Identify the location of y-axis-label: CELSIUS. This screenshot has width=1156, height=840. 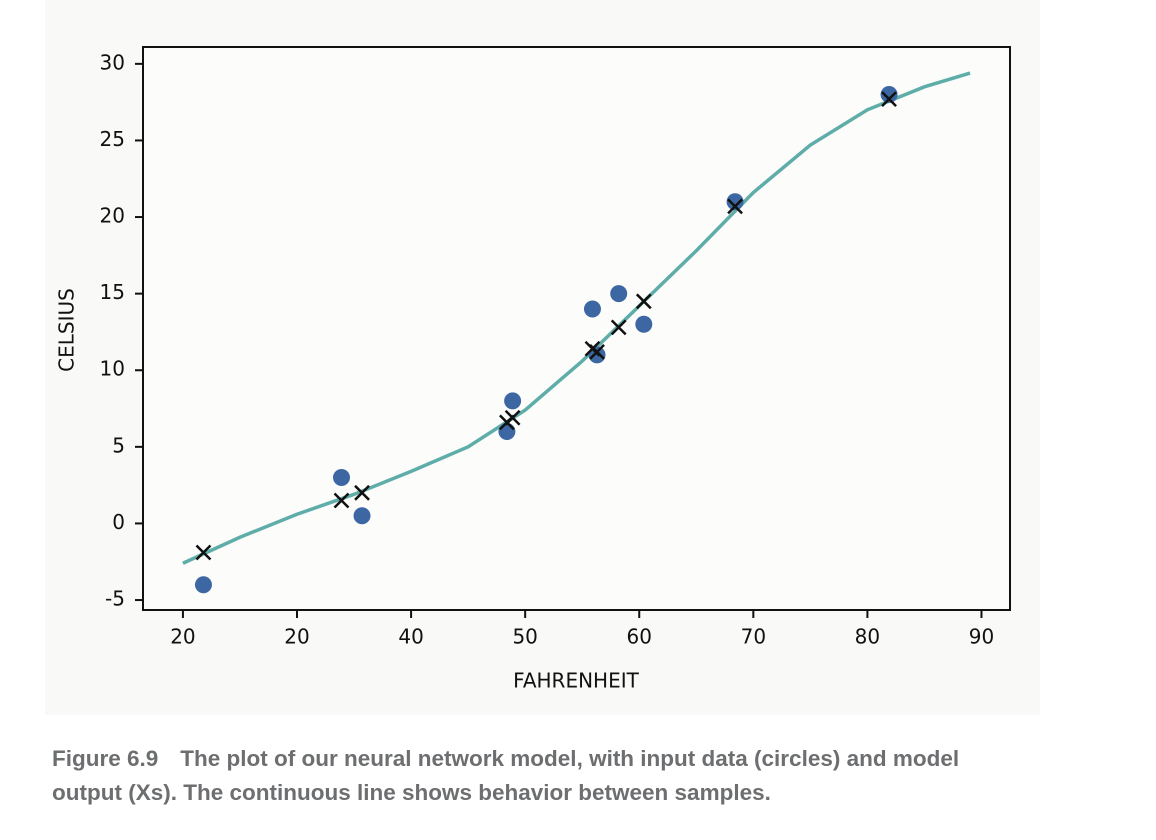
(67, 330).